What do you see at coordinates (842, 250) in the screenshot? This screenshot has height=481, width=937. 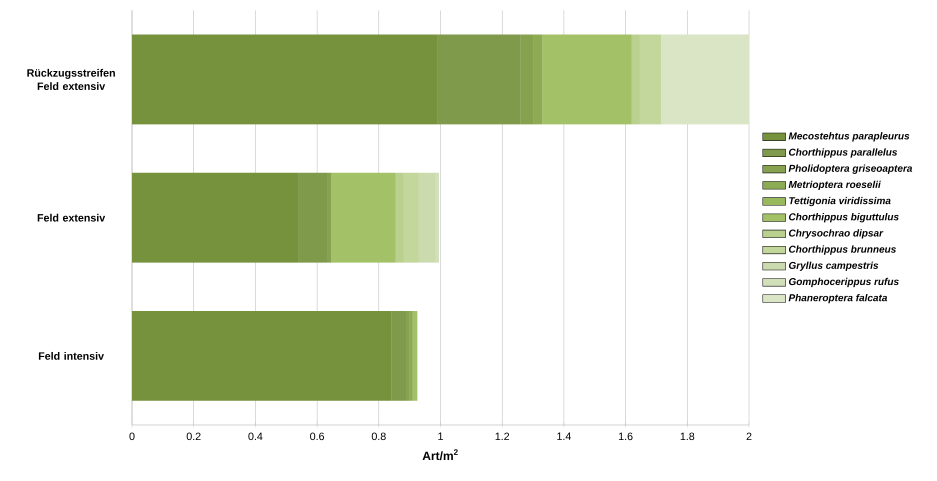 I see `legend-label: Chorthippus brunneus` at bounding box center [842, 250].